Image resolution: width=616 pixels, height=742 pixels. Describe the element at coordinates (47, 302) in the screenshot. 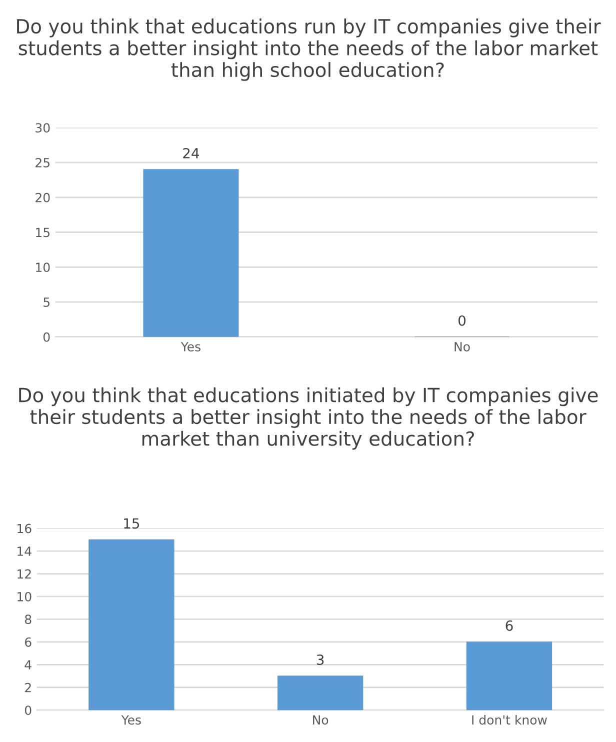

I see `y-tick-label: 5` at that location.